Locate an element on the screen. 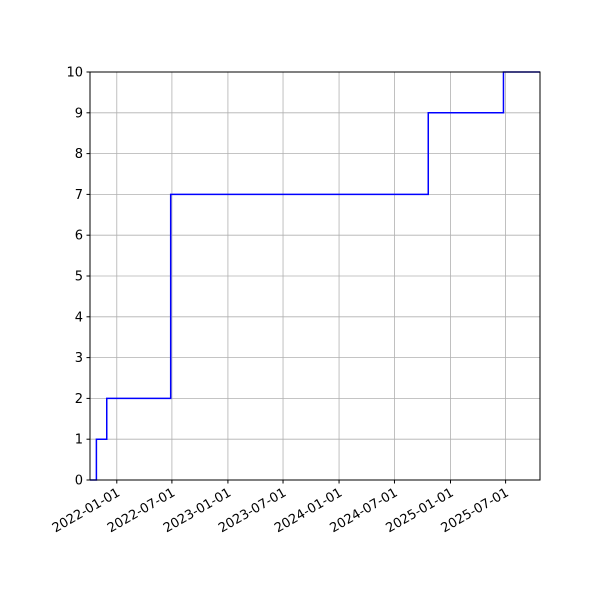 Image resolution: width=600 pixels, height=600 pixels. y-axis: 0 1 2 3 4 5 6 7 8 9 10 is located at coordinates (78, 277).